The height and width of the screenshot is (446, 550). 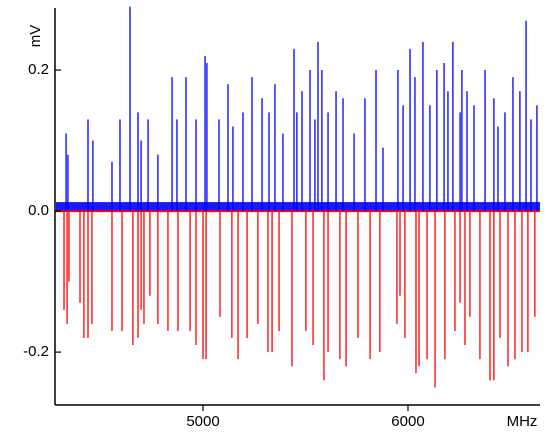 I want to click on x-axis-label: MHz, so click(x=522, y=421).